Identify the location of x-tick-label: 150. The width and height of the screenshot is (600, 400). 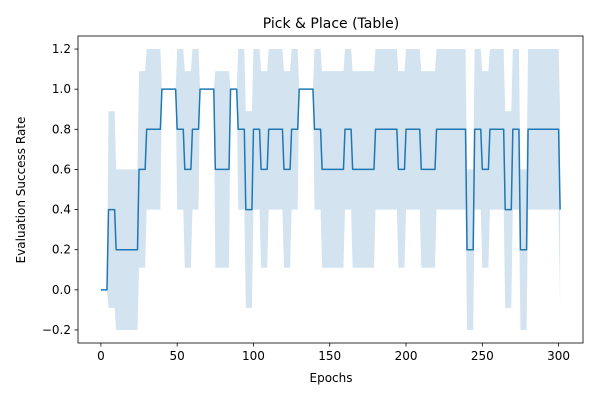
(329, 356).